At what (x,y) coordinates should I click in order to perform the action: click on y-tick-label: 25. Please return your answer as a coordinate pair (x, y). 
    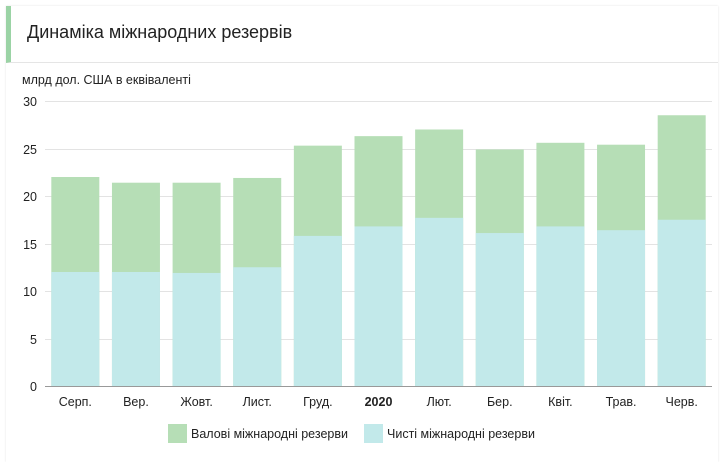
    Looking at the image, I should click on (30, 150).